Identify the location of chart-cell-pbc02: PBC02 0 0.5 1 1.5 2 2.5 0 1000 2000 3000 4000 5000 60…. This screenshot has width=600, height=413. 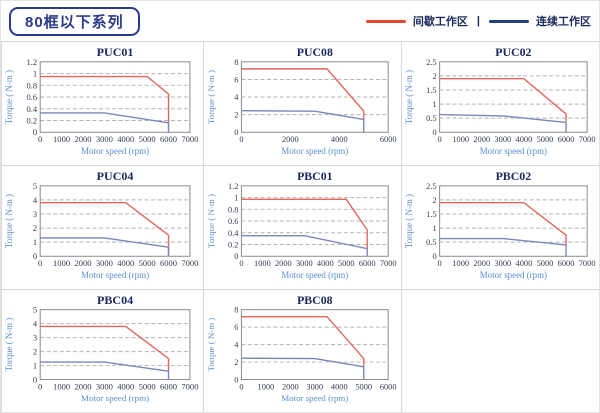
(500, 227).